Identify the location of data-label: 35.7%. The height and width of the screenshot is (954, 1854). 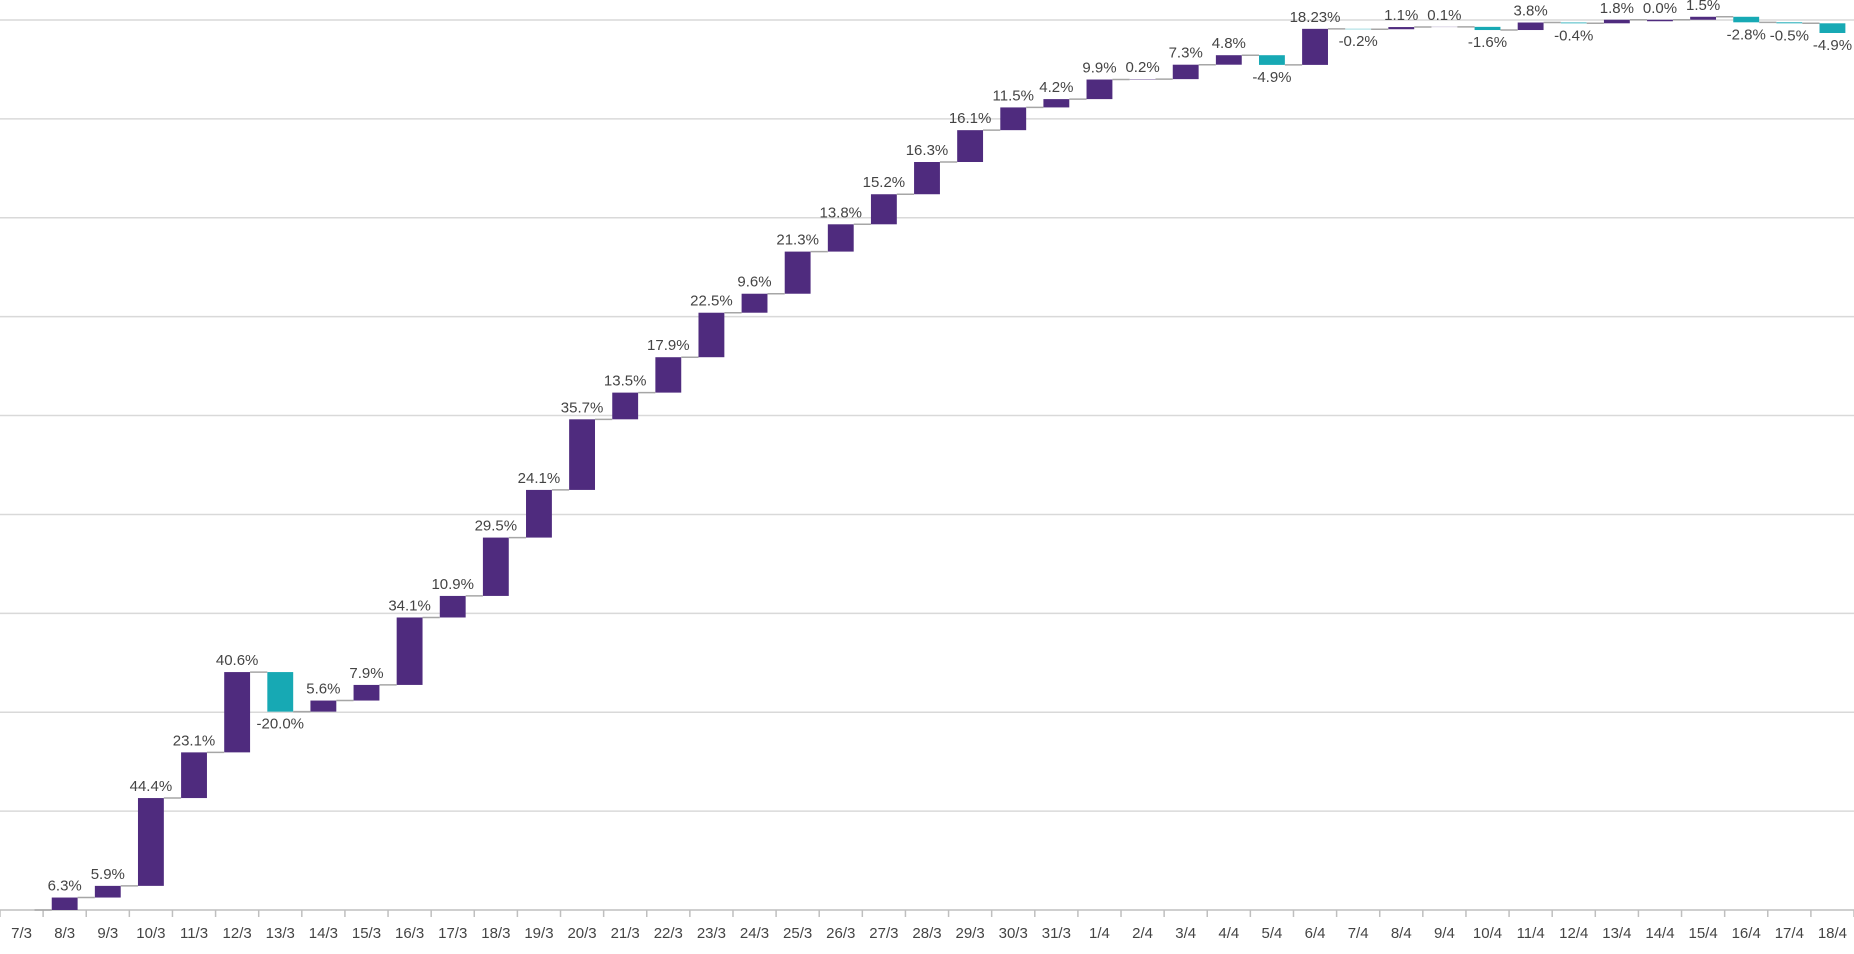
(582, 407).